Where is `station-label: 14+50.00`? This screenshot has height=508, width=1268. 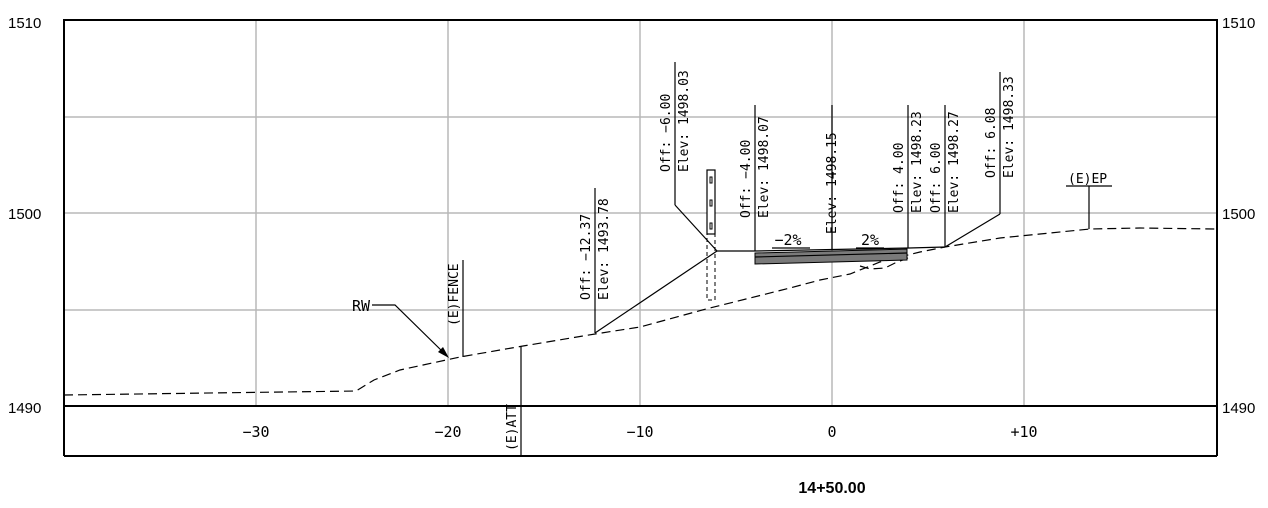
station-label: 14+50.00 is located at coordinates (831, 488).